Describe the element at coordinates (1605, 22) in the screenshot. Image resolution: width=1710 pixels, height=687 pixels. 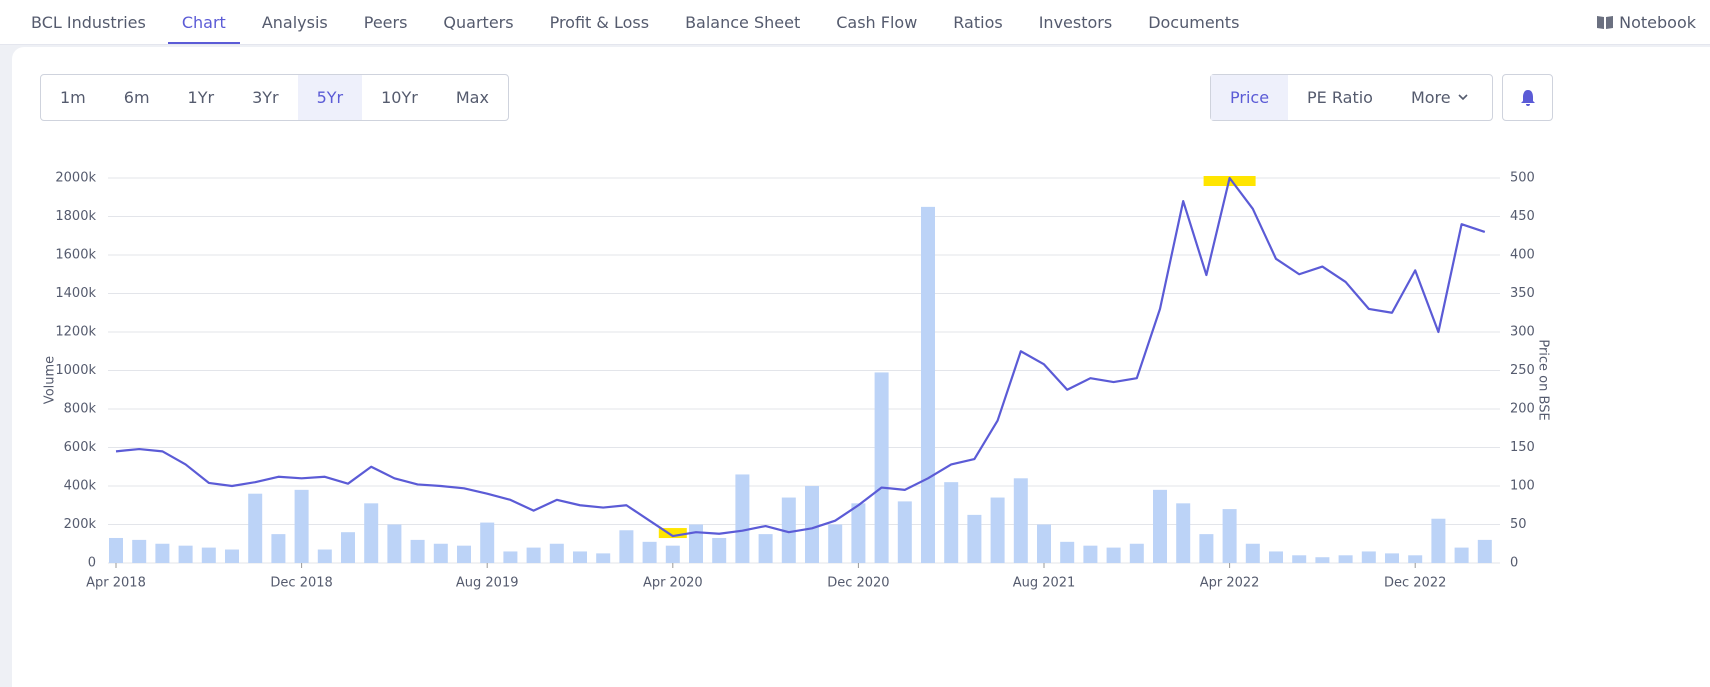
I see `book-icon` at that location.